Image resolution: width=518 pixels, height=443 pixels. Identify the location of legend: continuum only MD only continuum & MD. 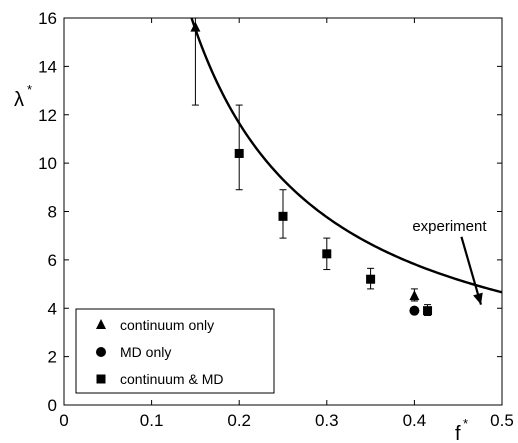
(175, 351).